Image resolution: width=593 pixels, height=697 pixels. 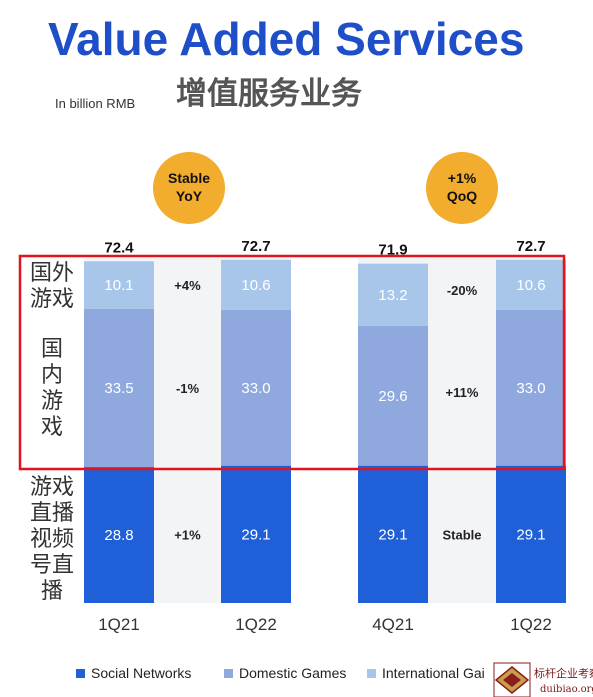 What do you see at coordinates (461, 534) in the screenshot?
I see `change-label-2-1: Stable` at bounding box center [461, 534].